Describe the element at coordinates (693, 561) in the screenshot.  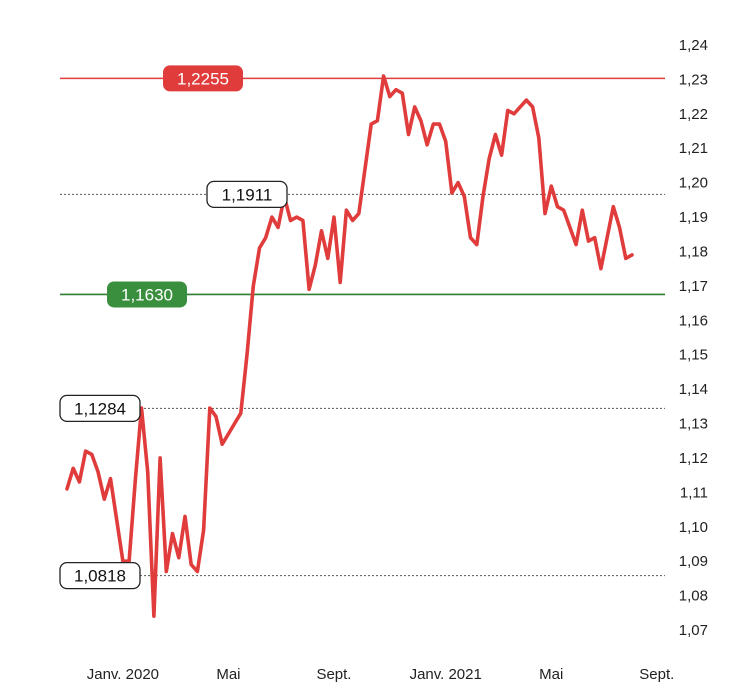
I see `y-tick-label: 1,09` at that location.